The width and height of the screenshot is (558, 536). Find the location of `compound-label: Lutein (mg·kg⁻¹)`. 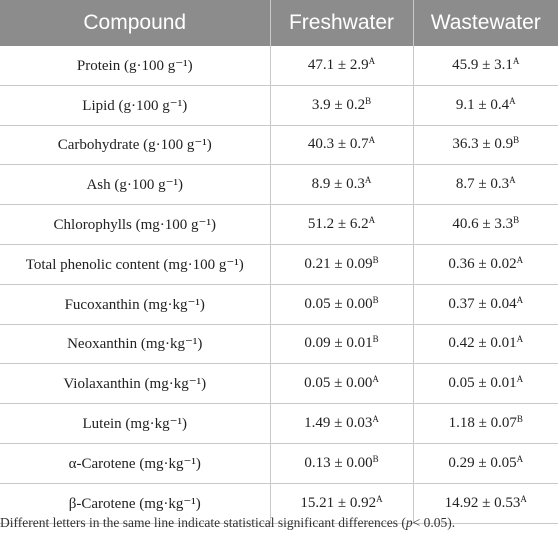

compound-label: Lutein (mg·kg⁻¹) is located at coordinates (134, 424).